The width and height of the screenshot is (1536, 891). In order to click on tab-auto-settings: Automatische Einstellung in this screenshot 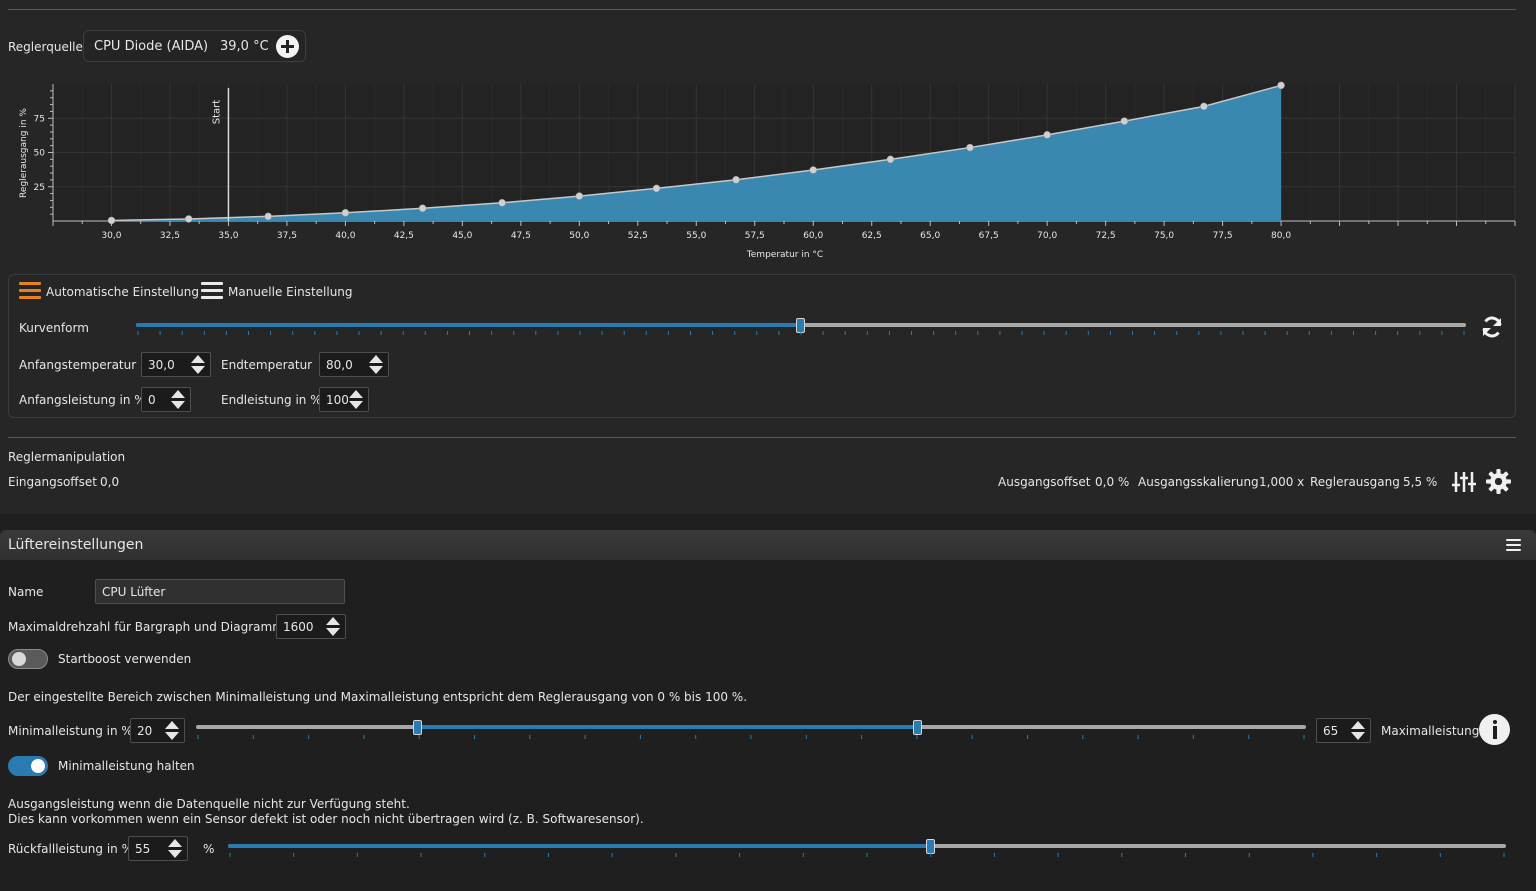, I will do `click(122, 292)`.